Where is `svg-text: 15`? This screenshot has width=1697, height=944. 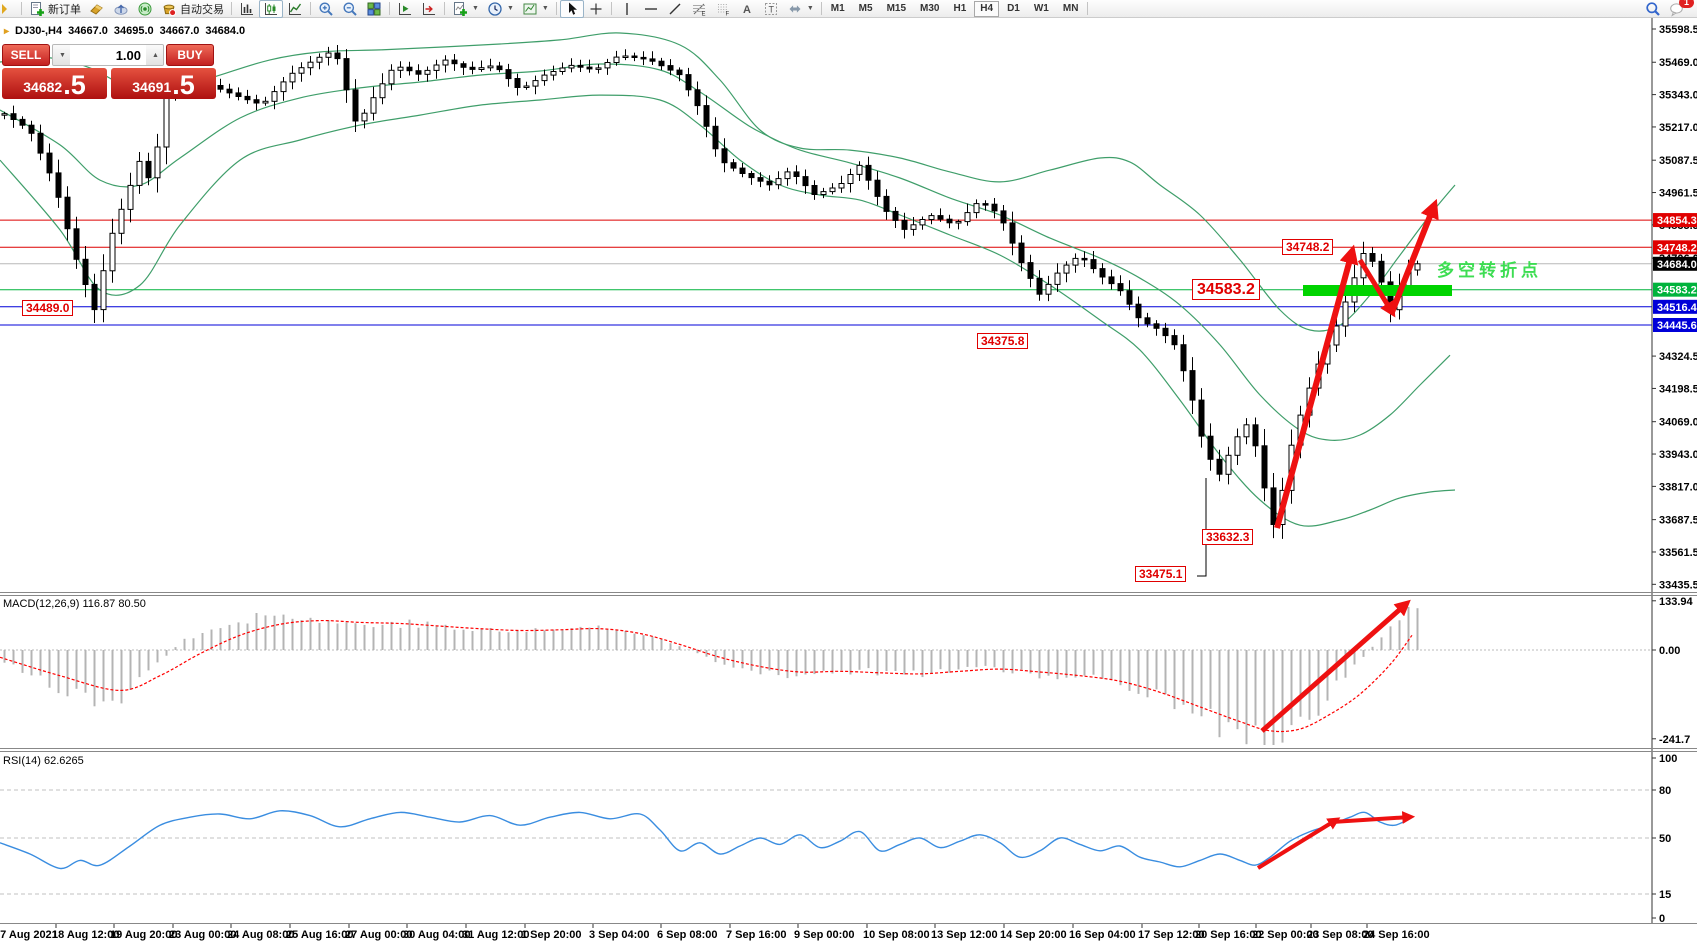 svg-text: 15 is located at coordinates (1665, 895).